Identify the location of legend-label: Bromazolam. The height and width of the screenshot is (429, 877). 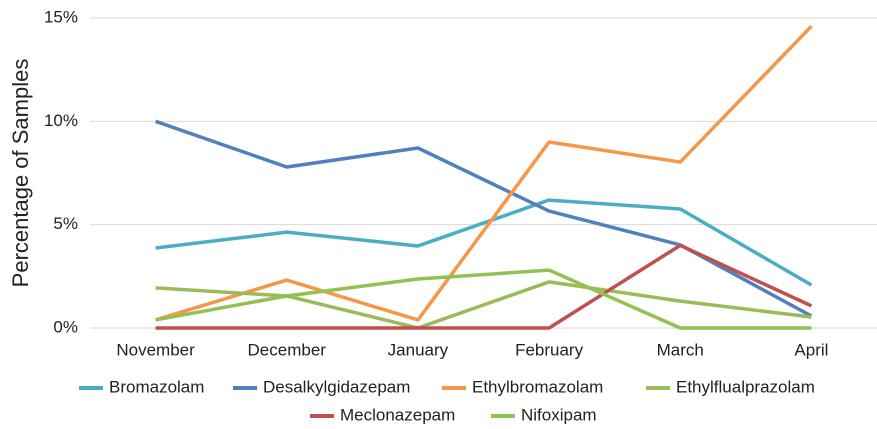
(156, 386).